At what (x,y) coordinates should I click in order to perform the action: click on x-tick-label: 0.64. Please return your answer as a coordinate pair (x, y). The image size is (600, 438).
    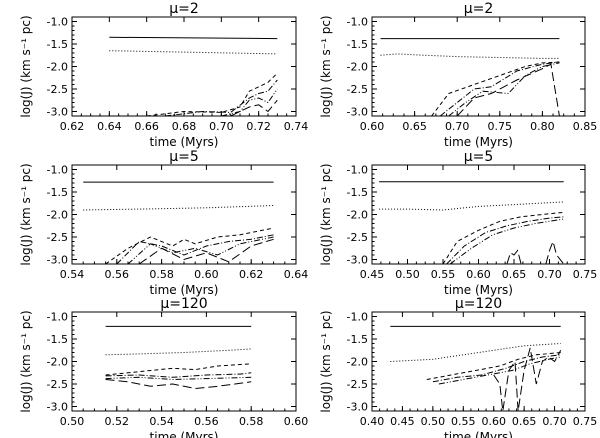
    Looking at the image, I should click on (109, 126).